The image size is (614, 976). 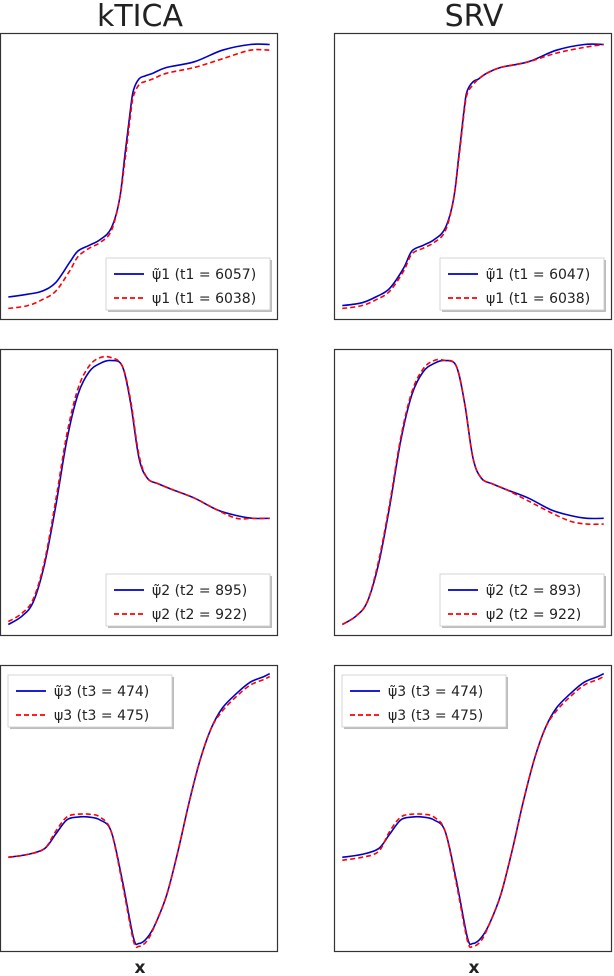 I want to click on panel-ktica-row2: ψ̃2 (t2 = 895) ψ2 (t2 = 922), so click(x=139, y=492).